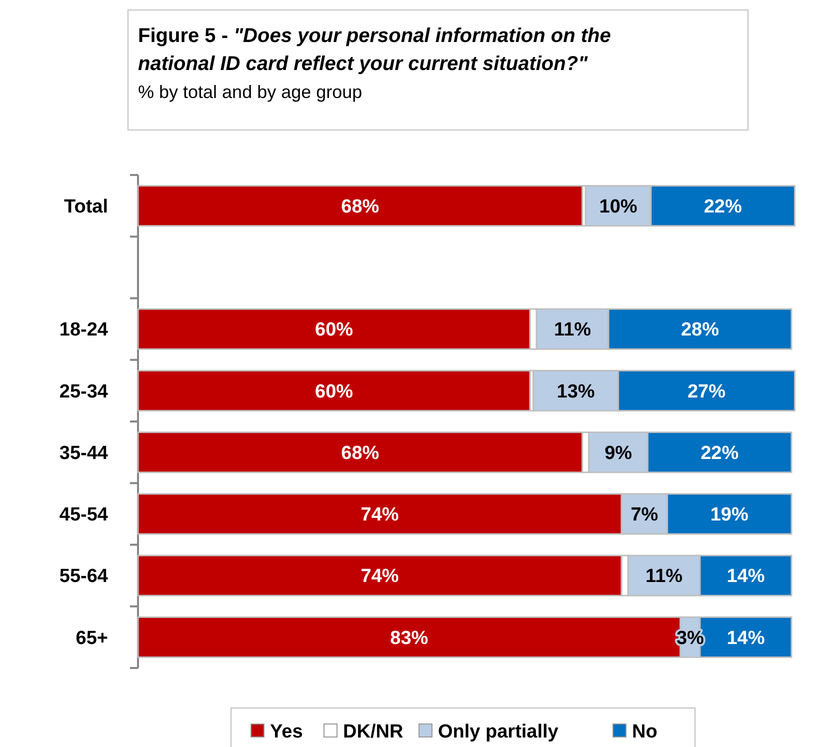 The height and width of the screenshot is (747, 813). Describe the element at coordinates (373, 732) in the screenshot. I see `text: DK/NR` at that location.